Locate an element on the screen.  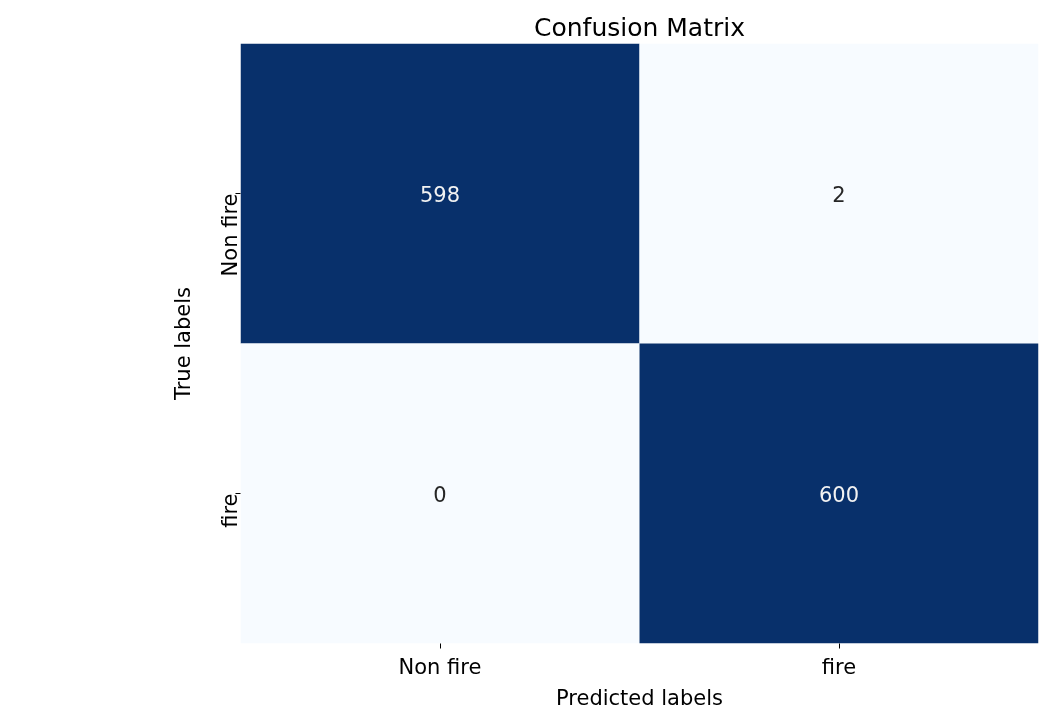
data-label: 2 is located at coordinates (839, 194).